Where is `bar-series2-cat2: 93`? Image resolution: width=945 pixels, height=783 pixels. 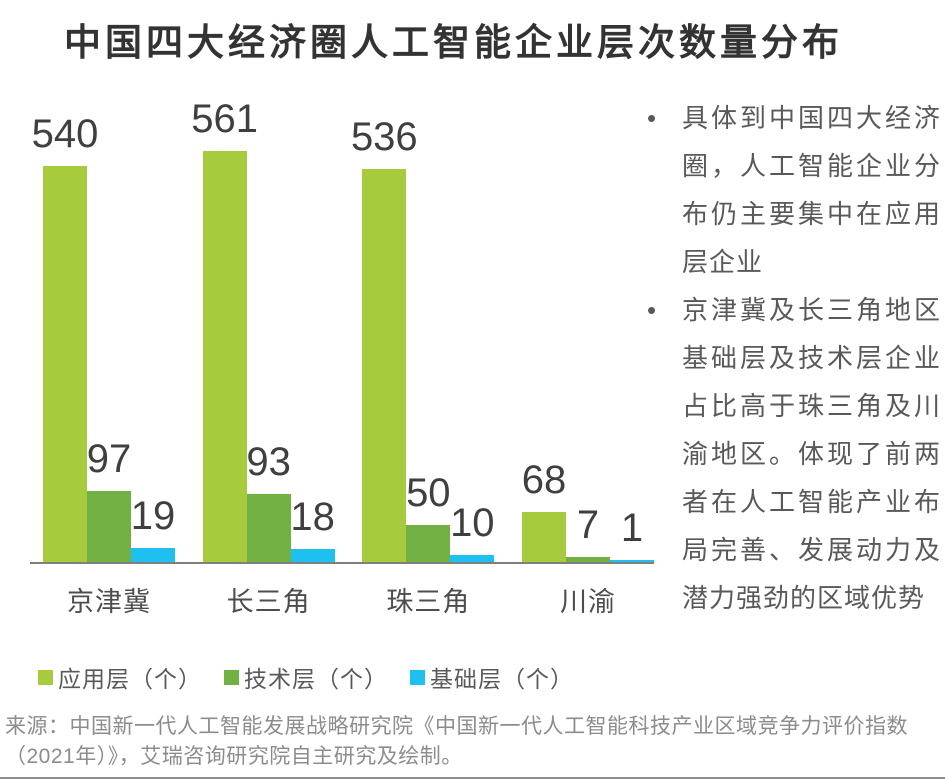
bar-series2-cat2: 93 is located at coordinates (268, 501).